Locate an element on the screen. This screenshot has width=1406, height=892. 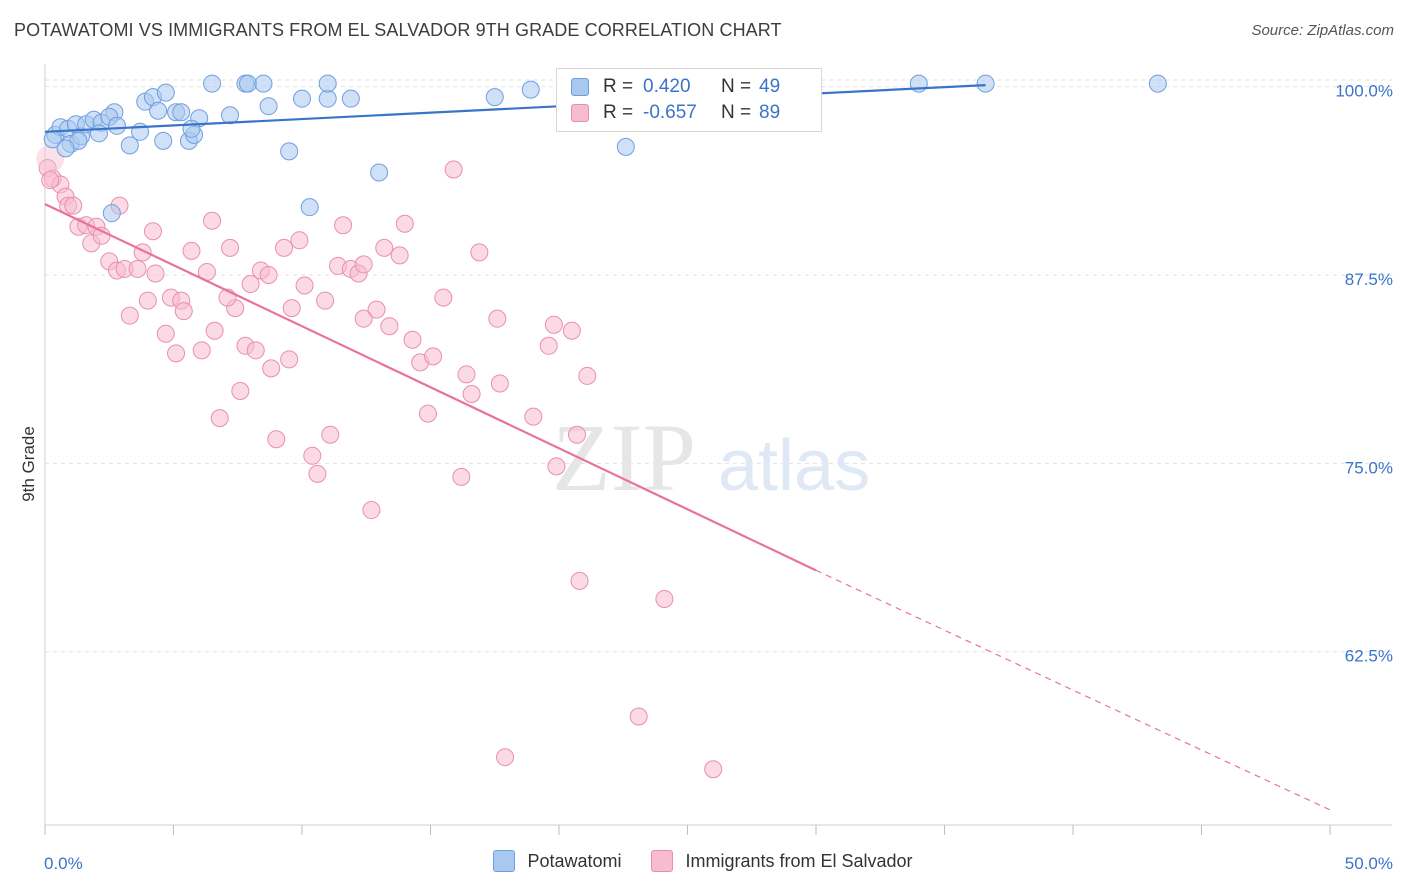
n-label: N = is located at coordinates (736, 86).